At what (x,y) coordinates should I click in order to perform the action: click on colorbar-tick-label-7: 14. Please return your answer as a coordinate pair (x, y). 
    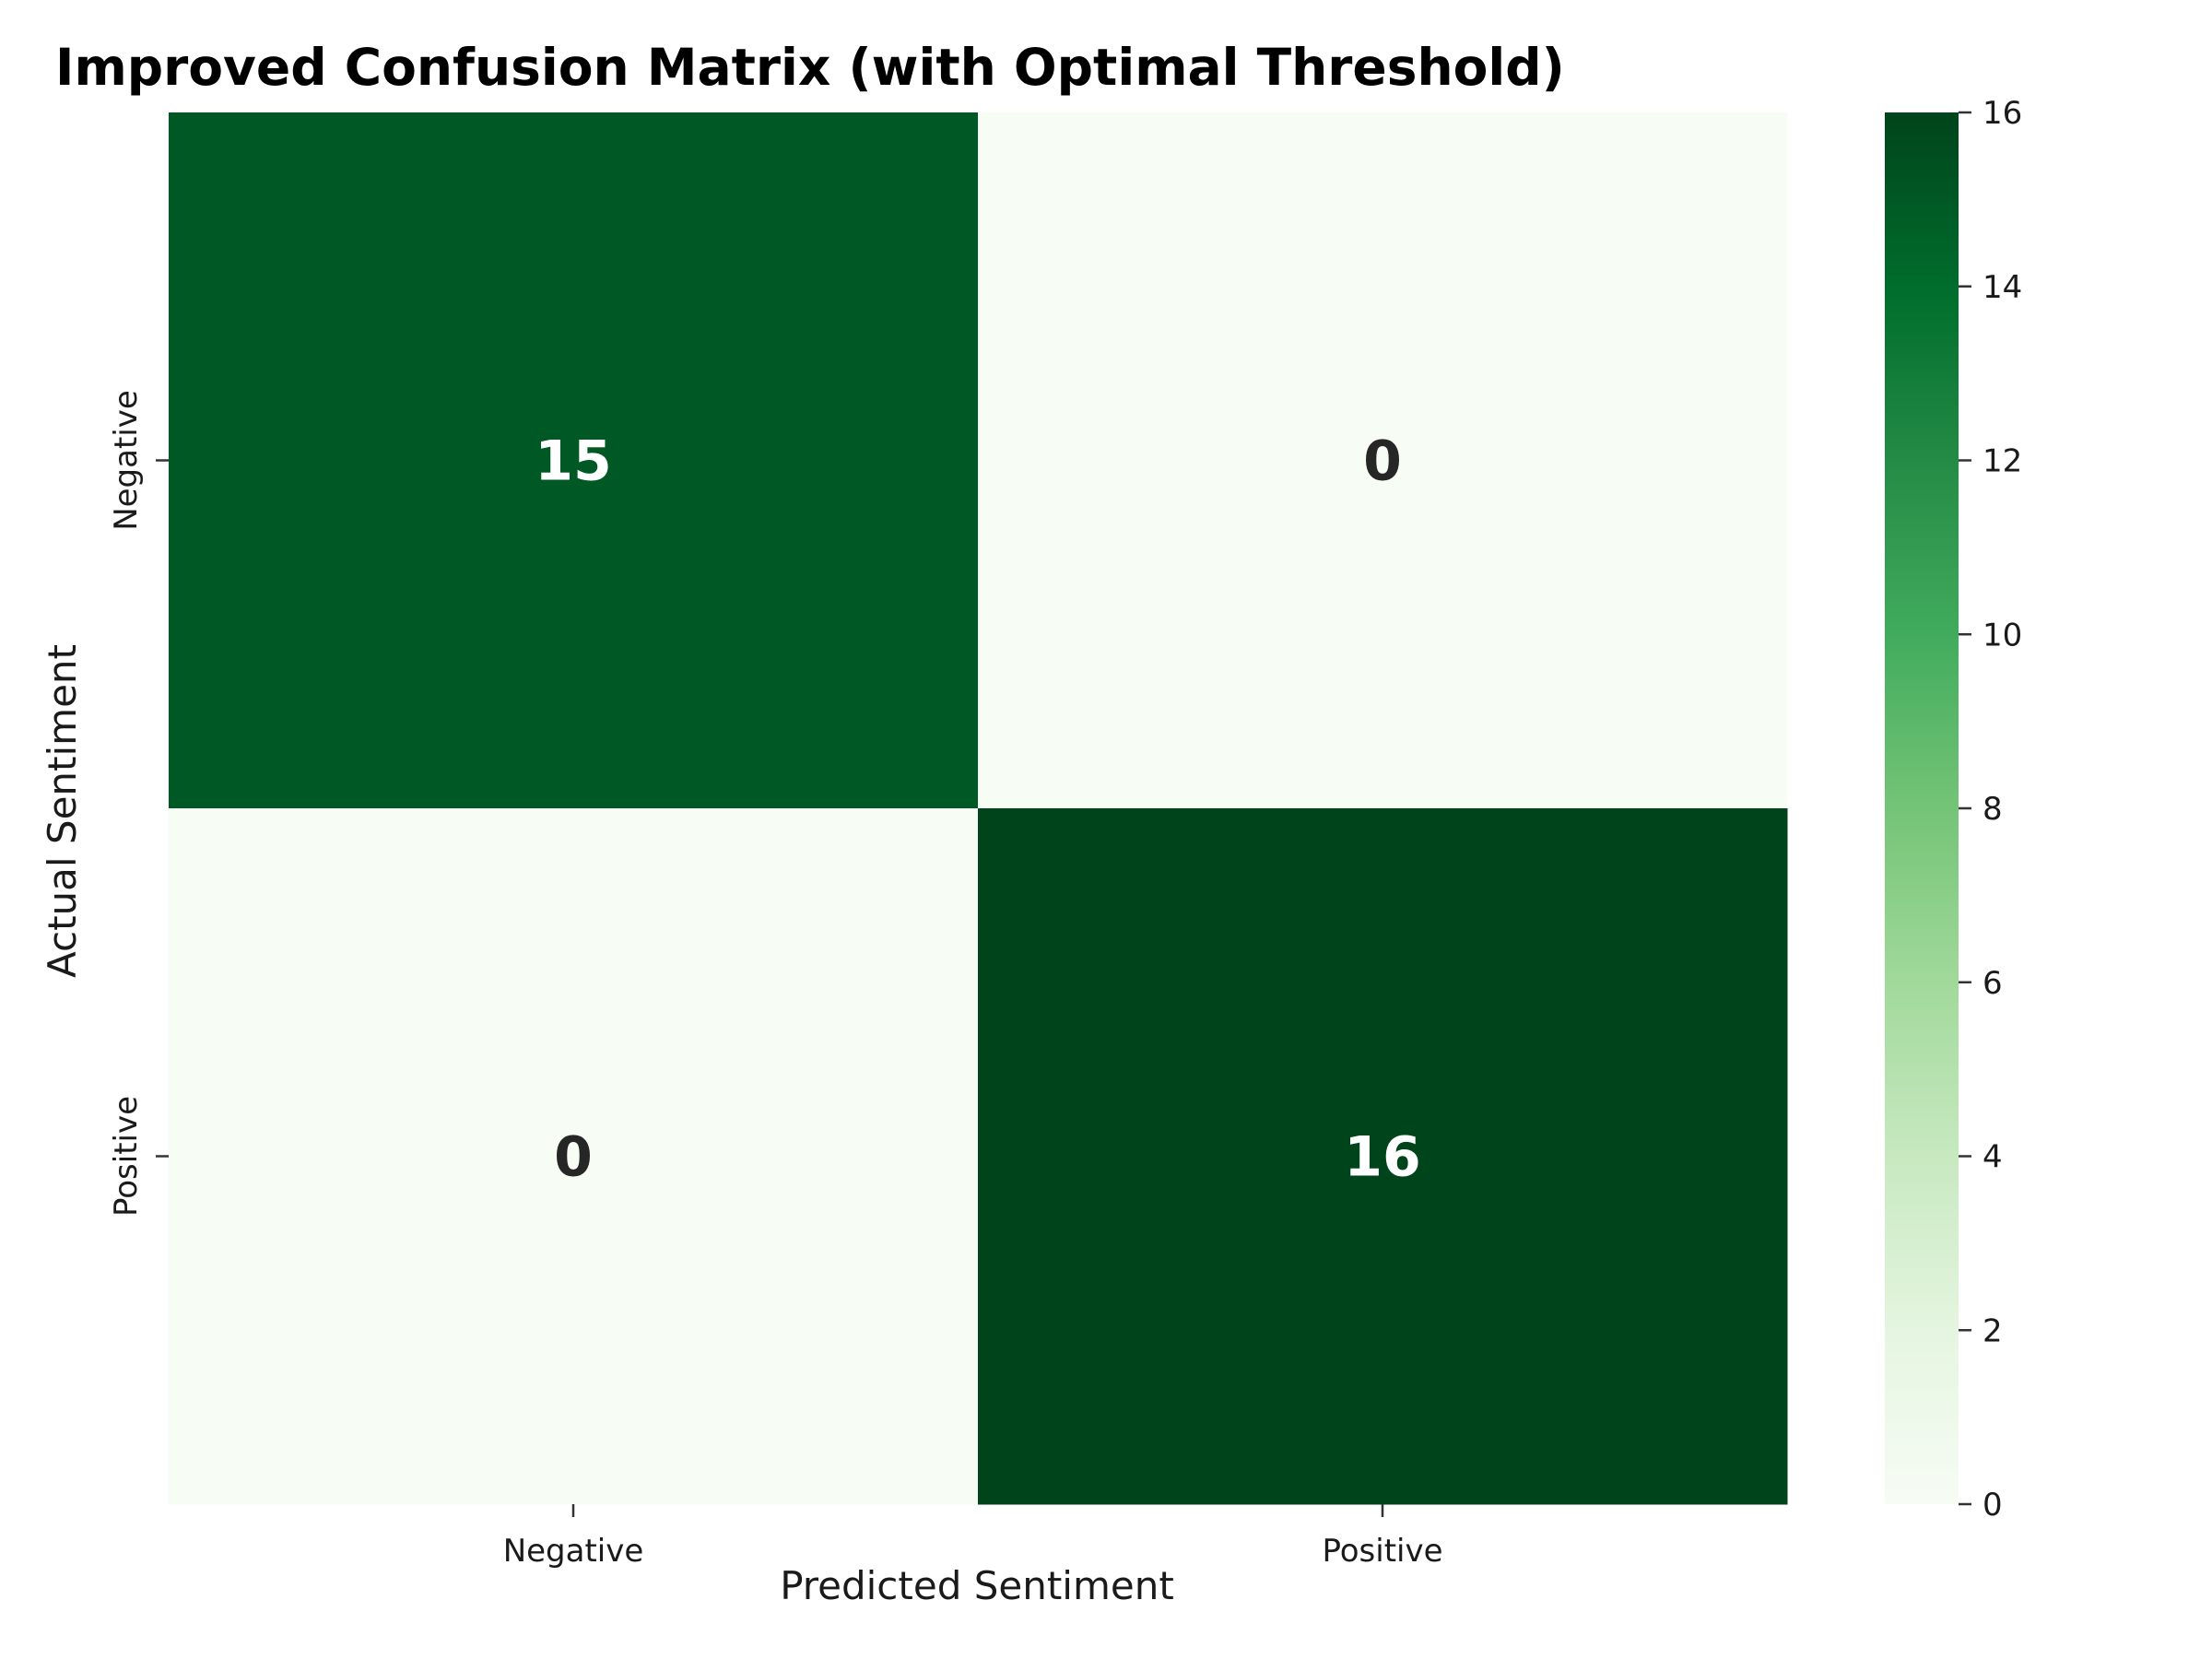
    Looking at the image, I should click on (2002, 287).